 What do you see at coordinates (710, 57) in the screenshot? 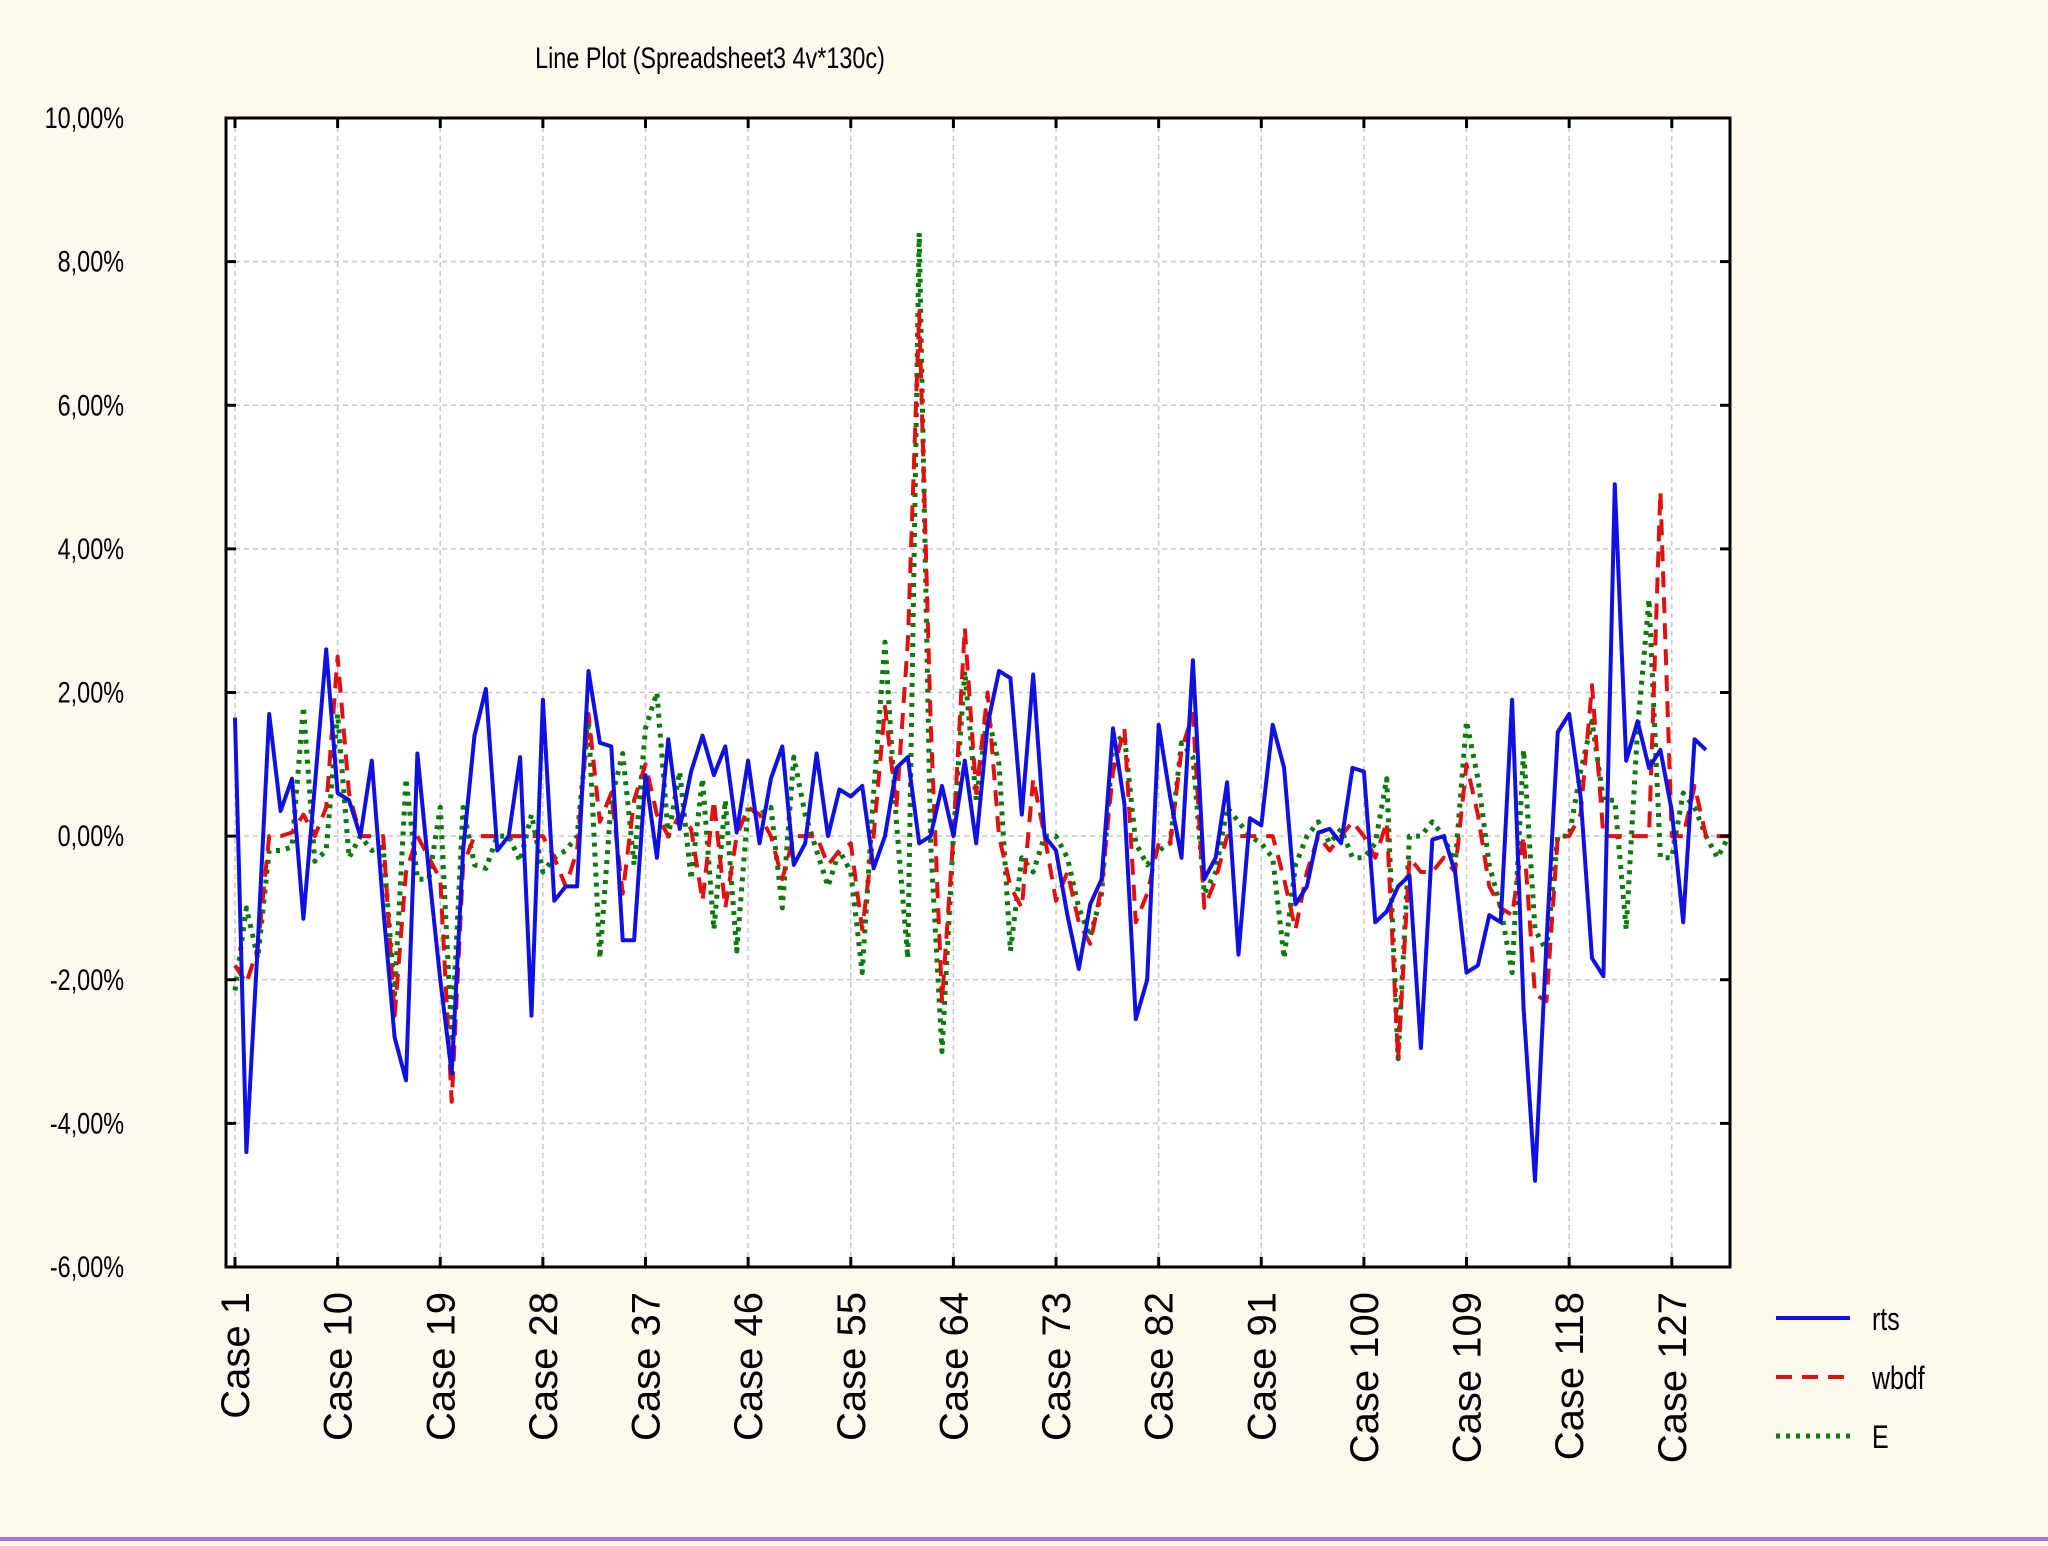
I see `chart-title: Line Plot (Spreadsheet3 4v*130c)` at bounding box center [710, 57].